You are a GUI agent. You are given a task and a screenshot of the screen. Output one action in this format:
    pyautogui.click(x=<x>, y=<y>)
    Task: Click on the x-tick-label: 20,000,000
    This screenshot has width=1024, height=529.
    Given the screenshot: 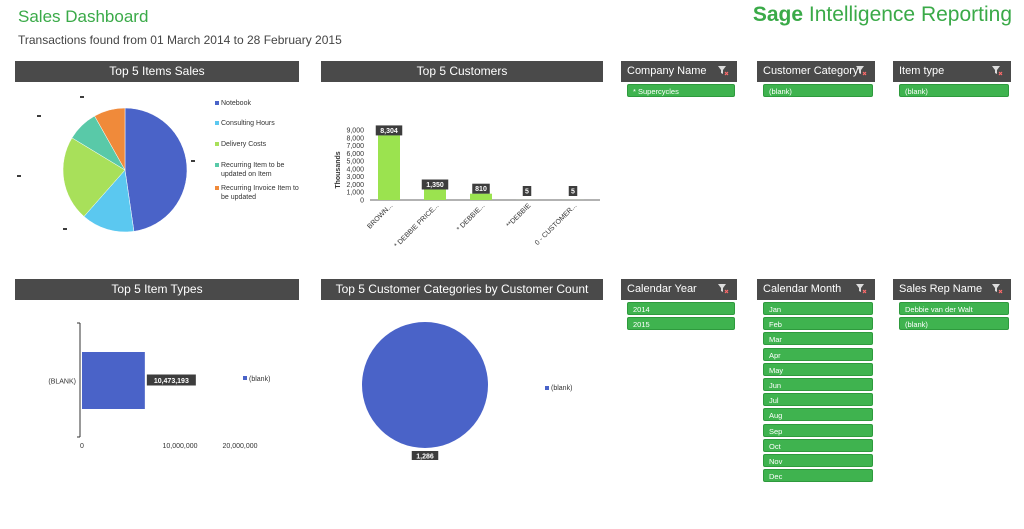 What is the action you would take?
    pyautogui.click(x=239, y=446)
    